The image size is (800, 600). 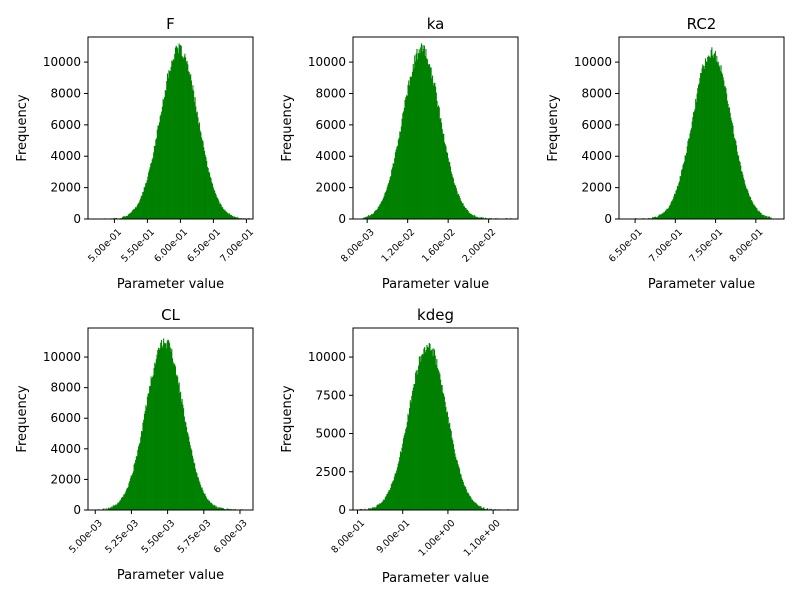 What do you see at coordinates (330, 434) in the screenshot?
I see `y-tick-label: 5000` at bounding box center [330, 434].